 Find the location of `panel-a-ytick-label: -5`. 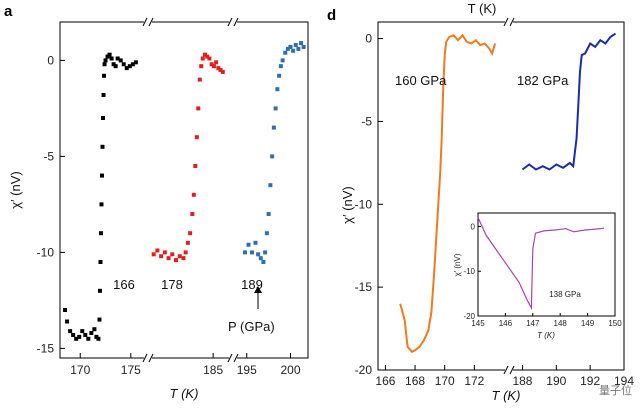

panel-a-ytick-label: -5 is located at coordinates (48, 156).